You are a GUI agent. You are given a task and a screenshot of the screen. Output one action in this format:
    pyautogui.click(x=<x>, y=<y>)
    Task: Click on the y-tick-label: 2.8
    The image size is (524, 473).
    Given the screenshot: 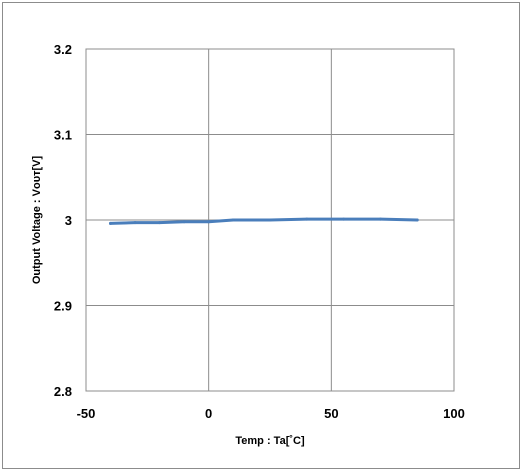 What is the action you would take?
    pyautogui.click(x=63, y=391)
    